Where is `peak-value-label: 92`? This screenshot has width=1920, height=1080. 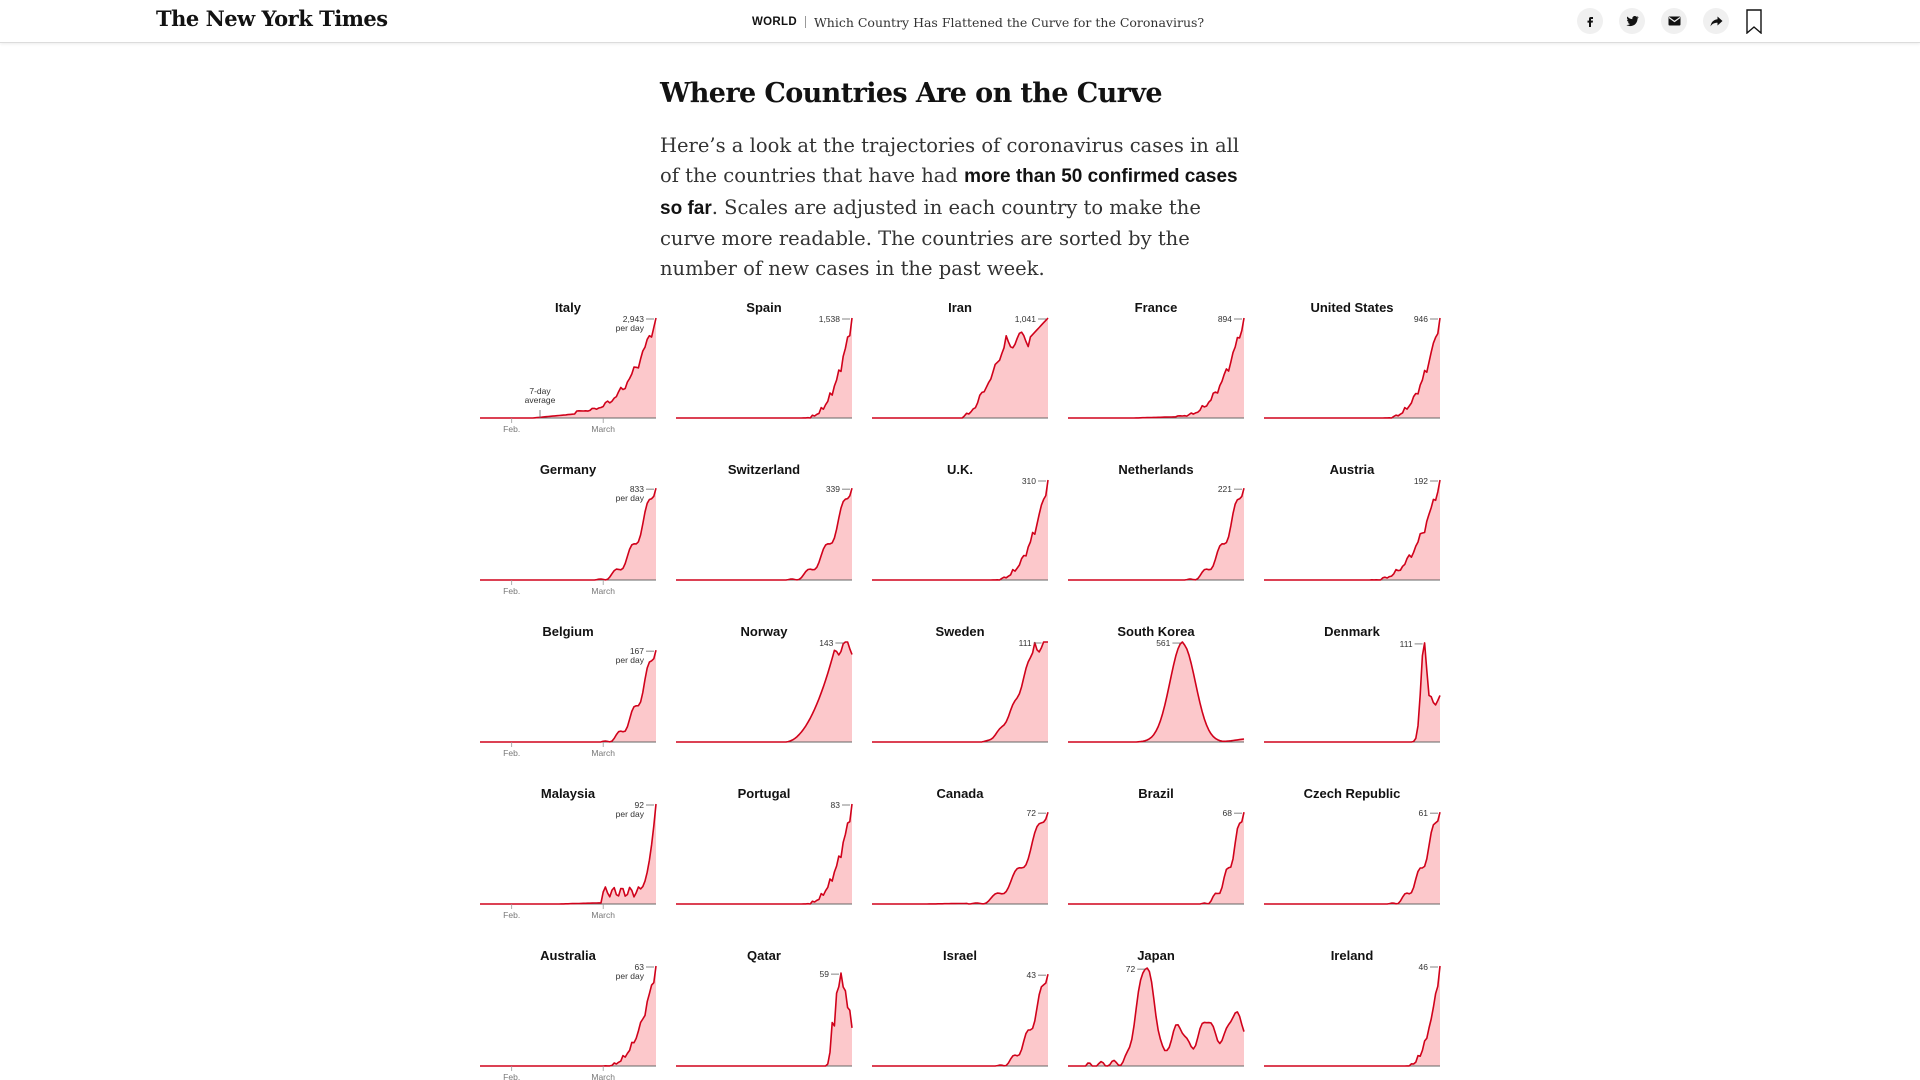 peak-value-label: 92 is located at coordinates (640, 805).